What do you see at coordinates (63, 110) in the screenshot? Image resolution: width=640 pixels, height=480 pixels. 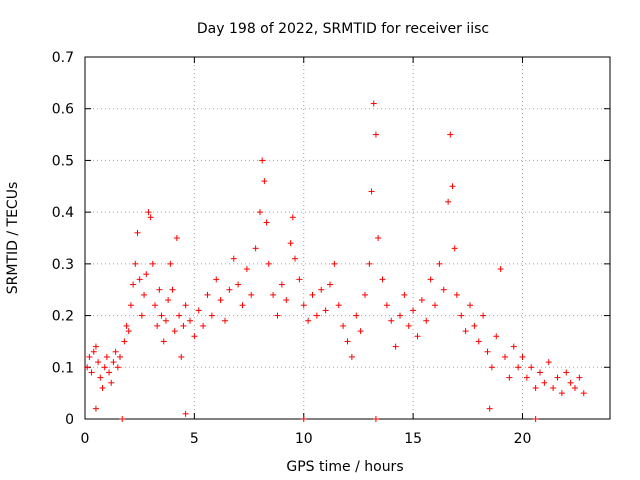 I see `y-tick-label: 0.6` at bounding box center [63, 110].